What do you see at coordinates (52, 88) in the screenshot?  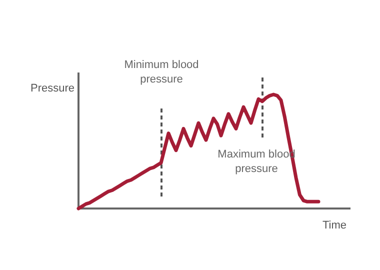 I see `y-axis-title: Pressure` at bounding box center [52, 88].